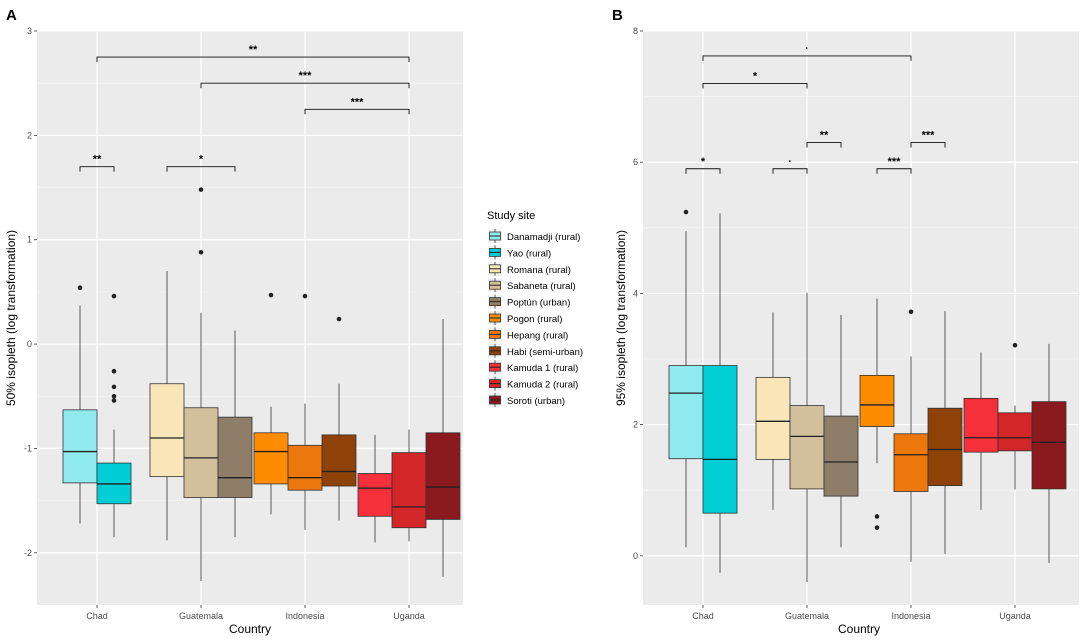  What do you see at coordinates (29, 344) in the screenshot?
I see `y-tick-label: 0` at bounding box center [29, 344].